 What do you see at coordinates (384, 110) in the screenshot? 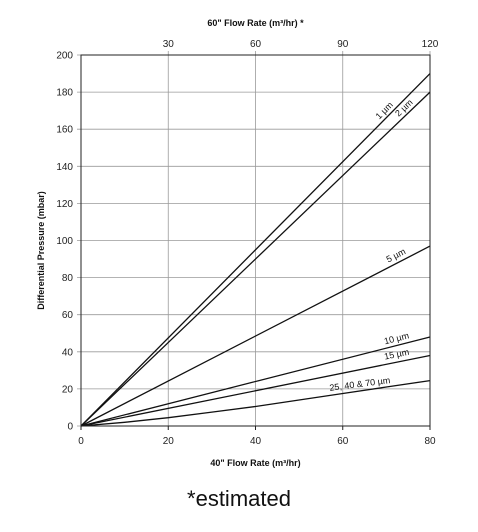
I see `series-label: 1 µm` at bounding box center [384, 110].